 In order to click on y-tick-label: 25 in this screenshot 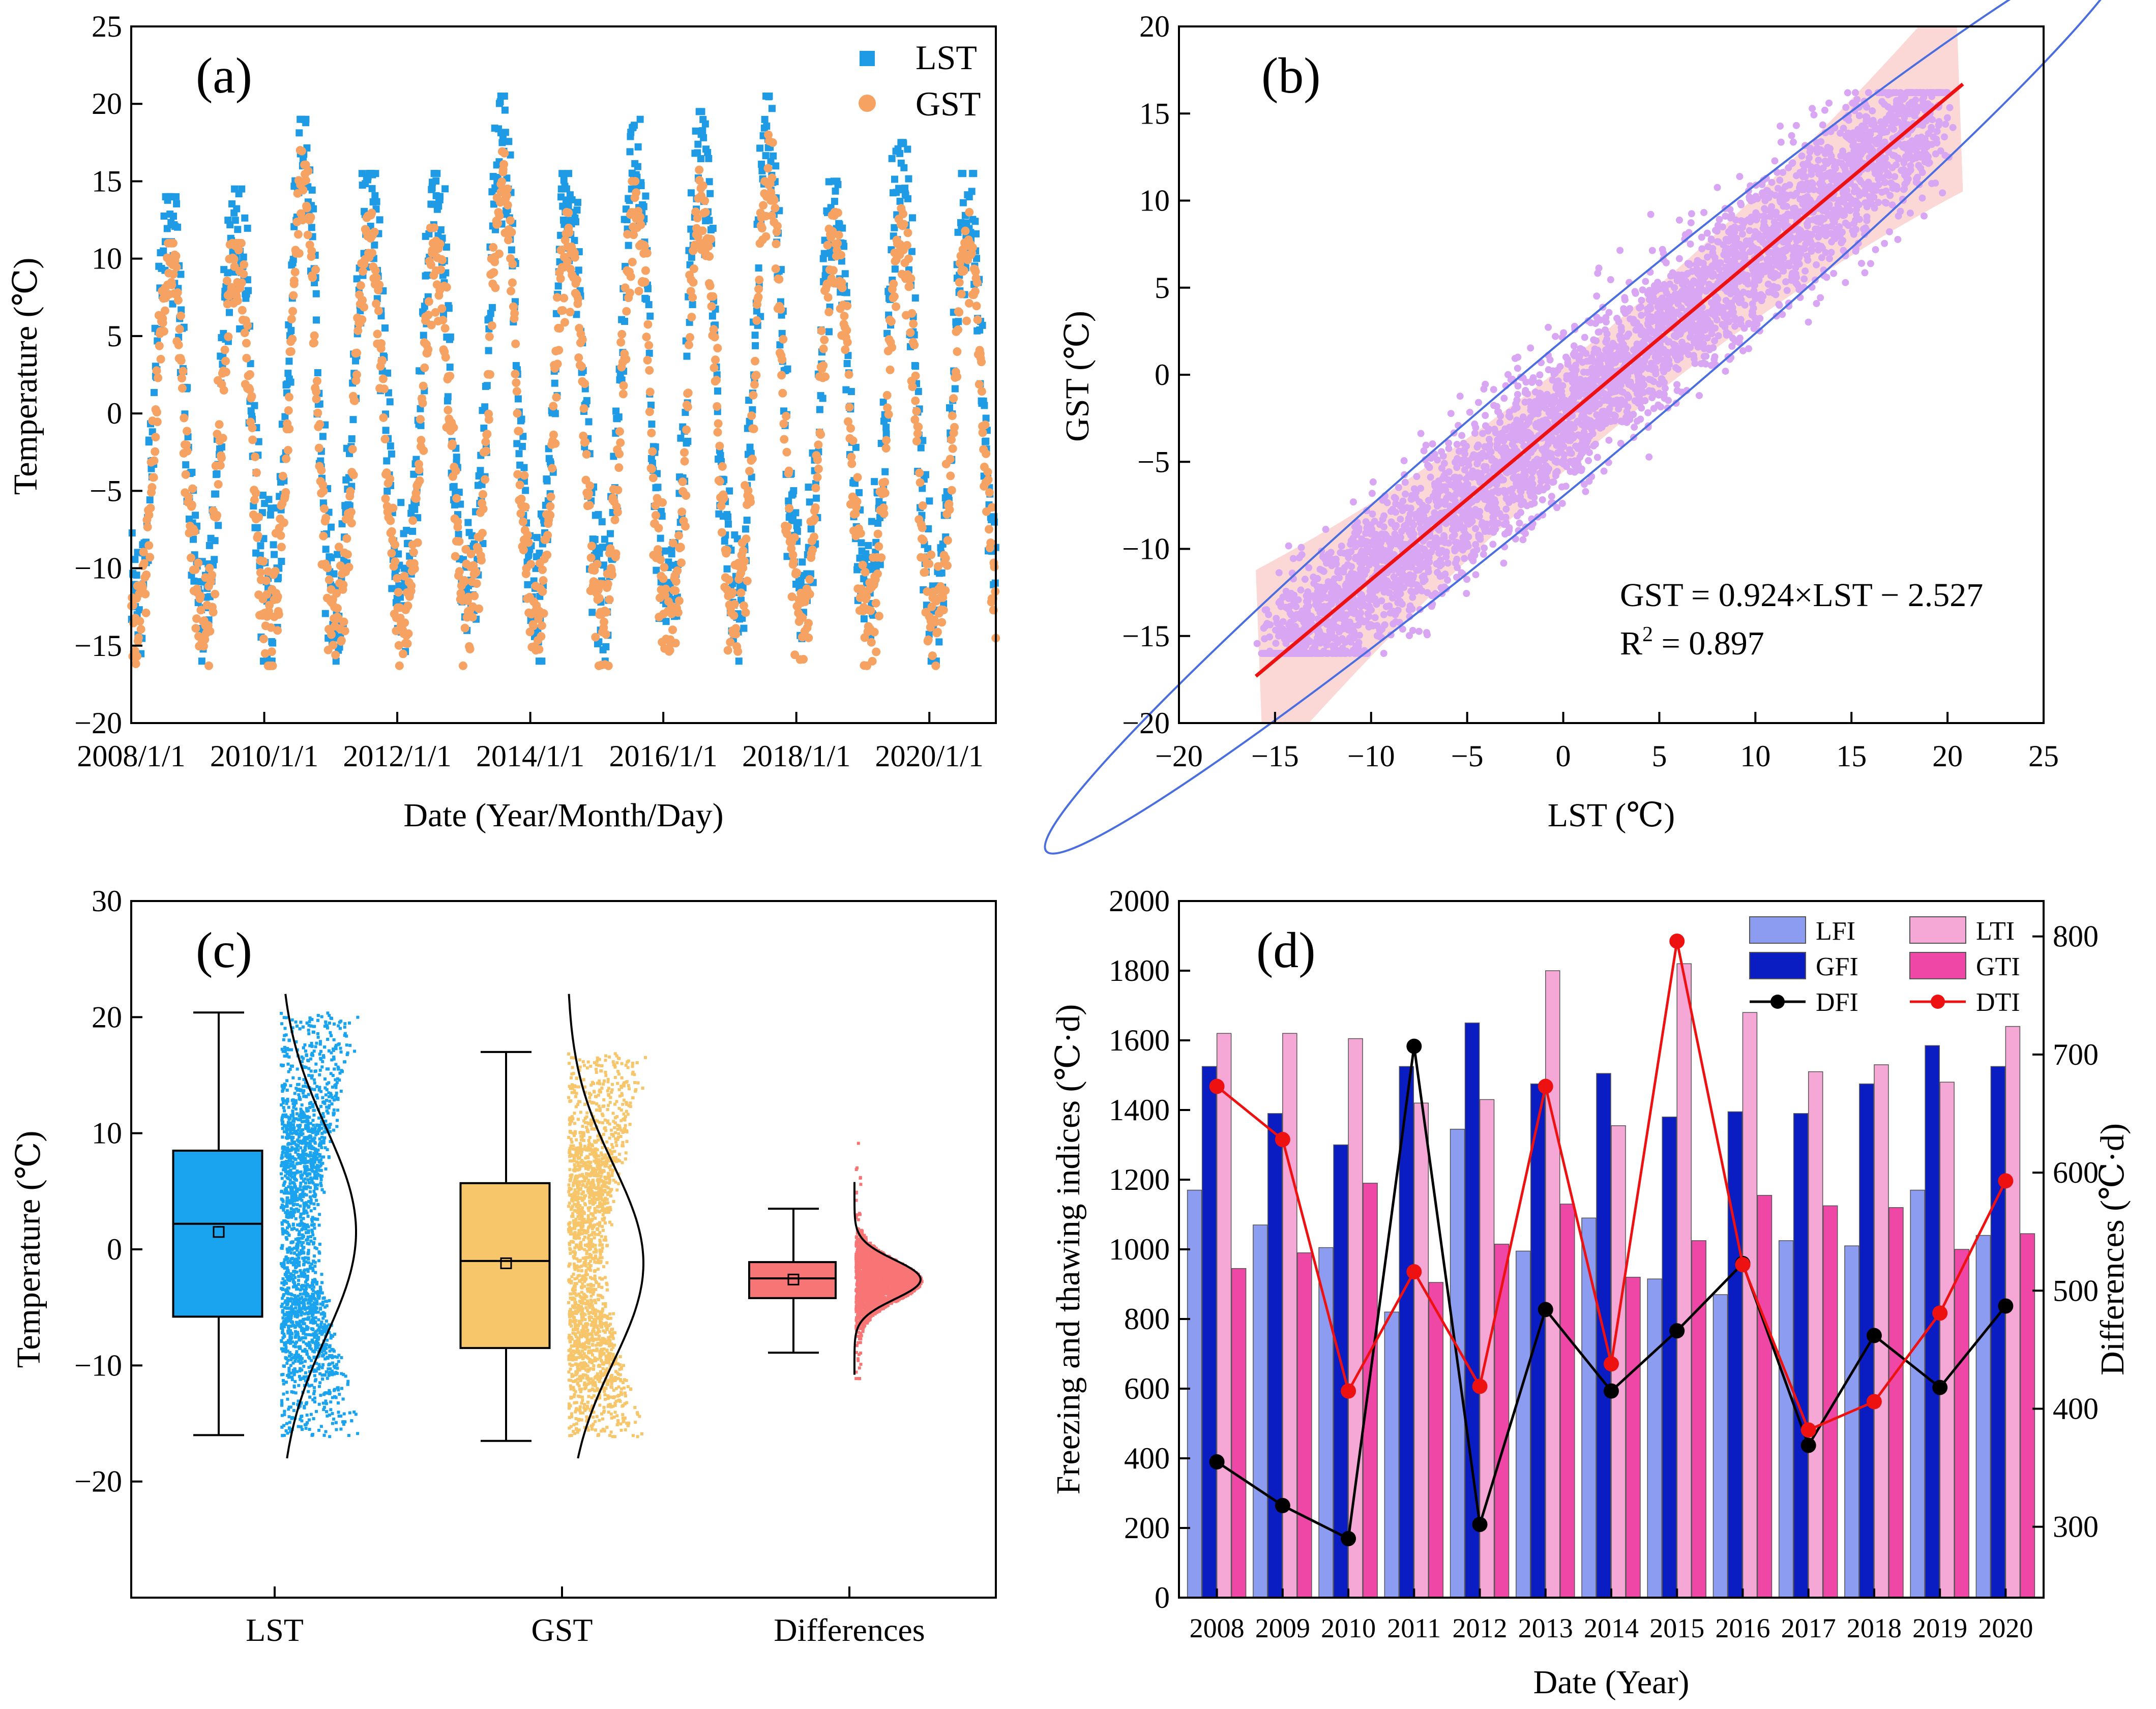, I will do `click(107, 26)`.